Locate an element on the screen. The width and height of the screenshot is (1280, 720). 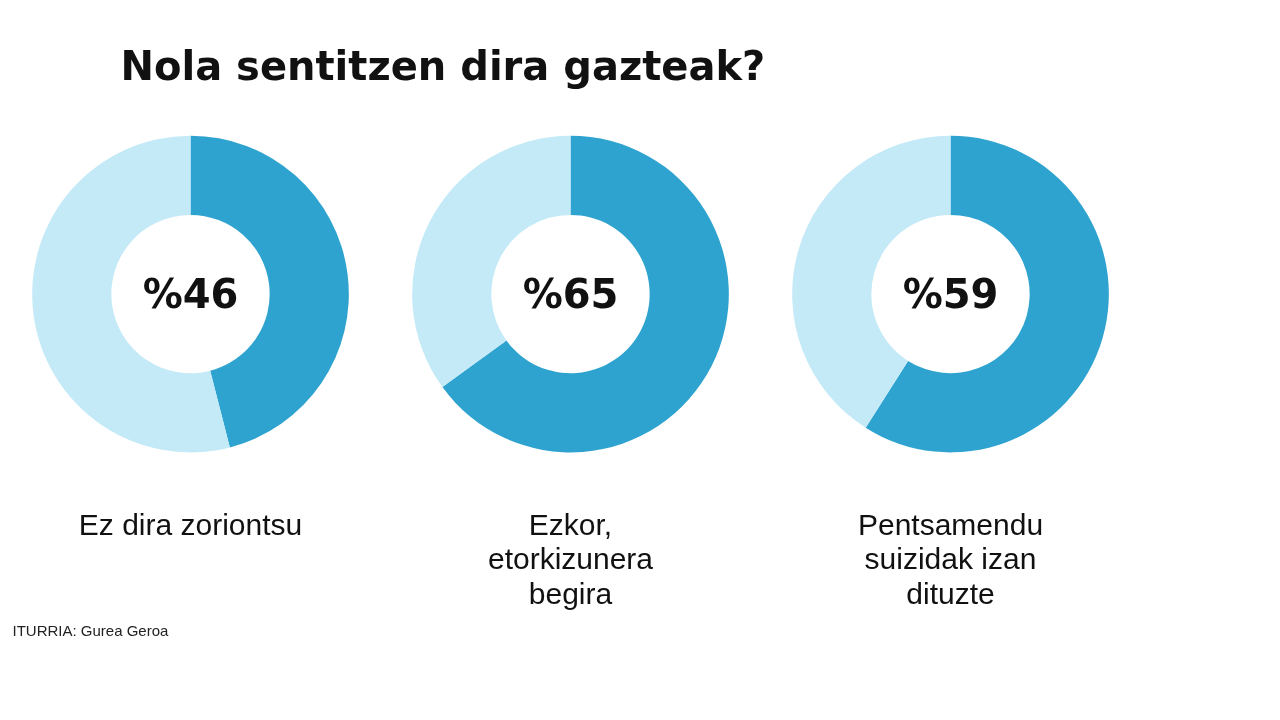
text: %46 is located at coordinates (190, 294).